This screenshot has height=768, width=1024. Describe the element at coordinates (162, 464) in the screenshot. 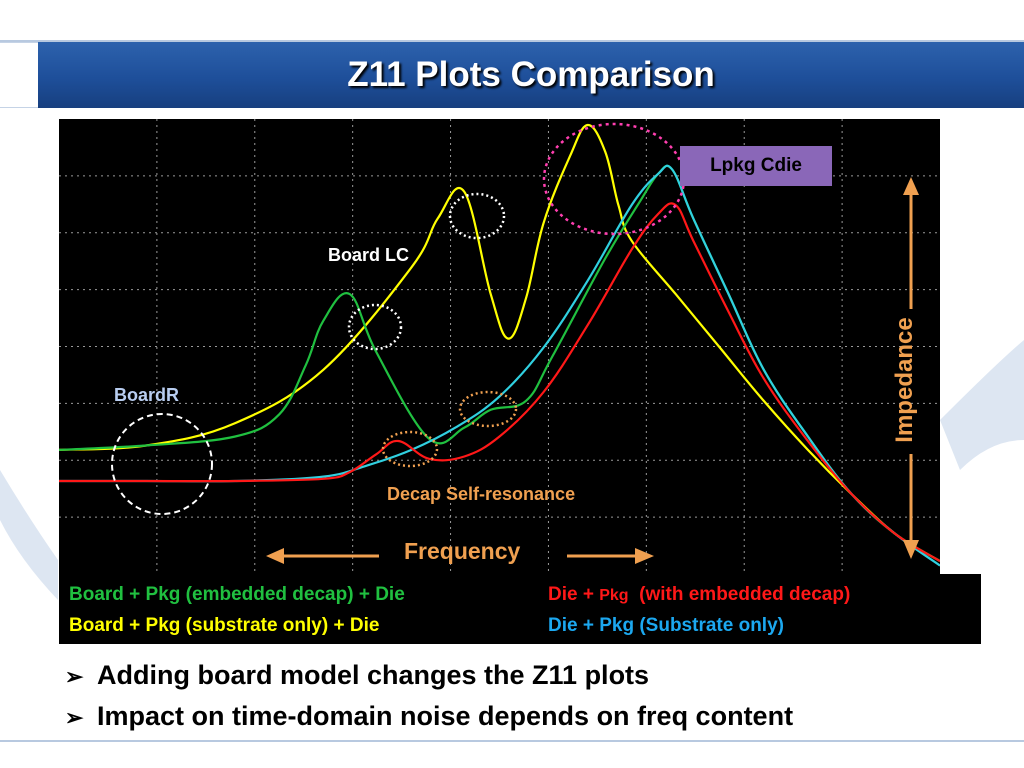

I see `board-r-circle` at that location.